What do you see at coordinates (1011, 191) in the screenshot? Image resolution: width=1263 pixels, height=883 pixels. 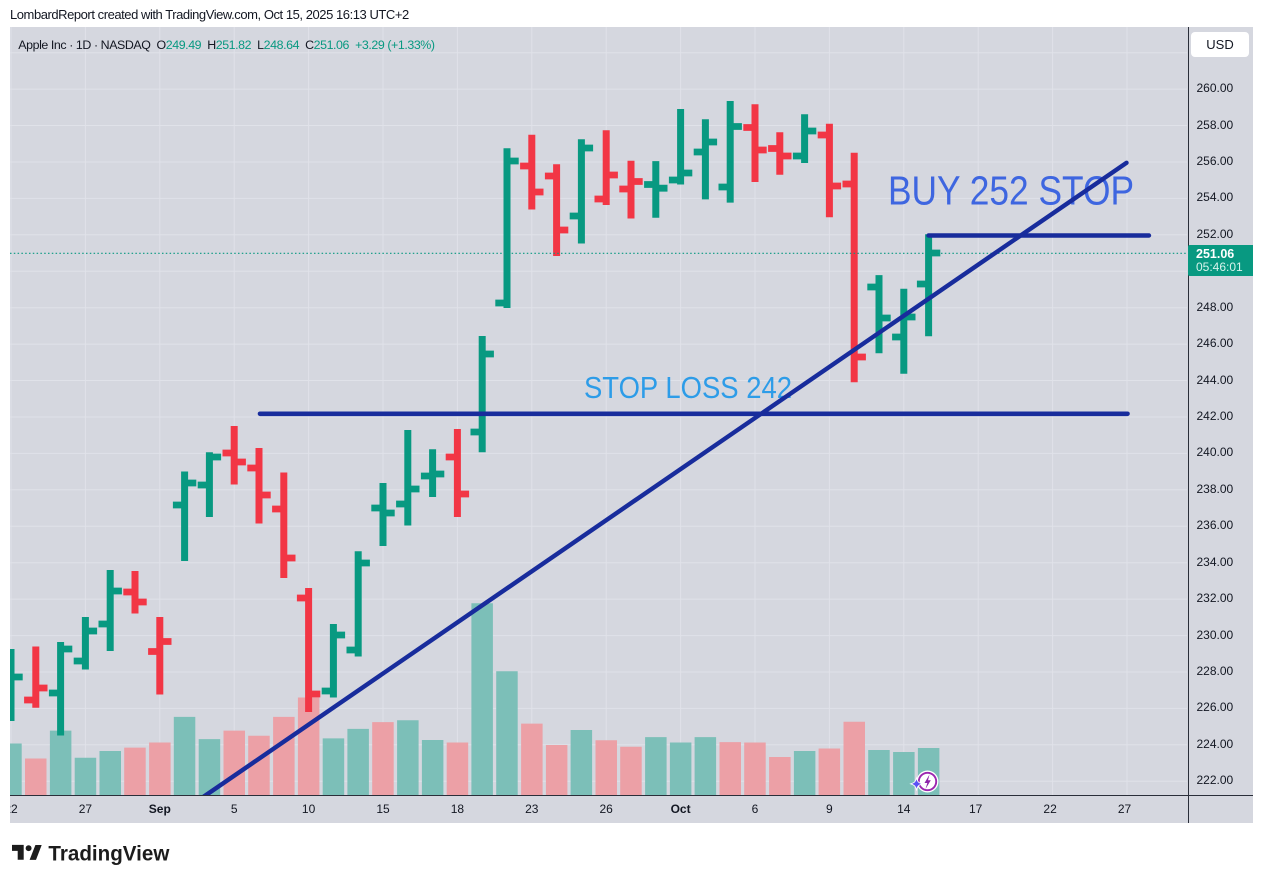 I see `svg-text: BUY 252 STOP` at bounding box center [1011, 191].